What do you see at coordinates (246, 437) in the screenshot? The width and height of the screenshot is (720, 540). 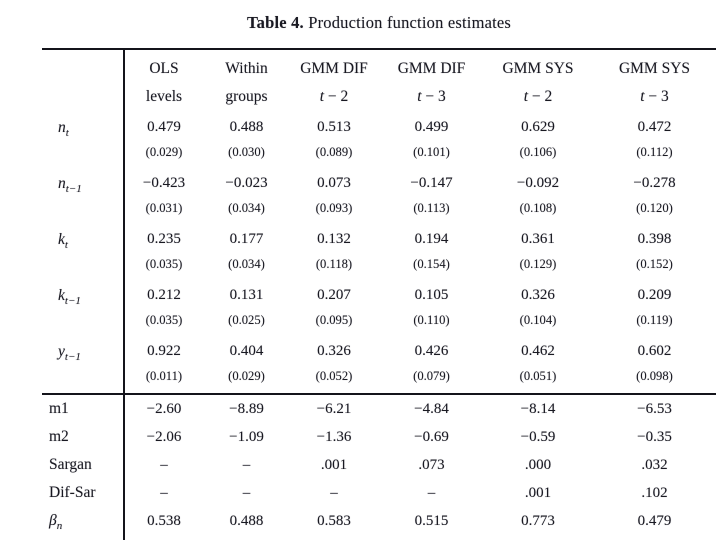 I see `diagnostic-cell: −1.09` at bounding box center [246, 437].